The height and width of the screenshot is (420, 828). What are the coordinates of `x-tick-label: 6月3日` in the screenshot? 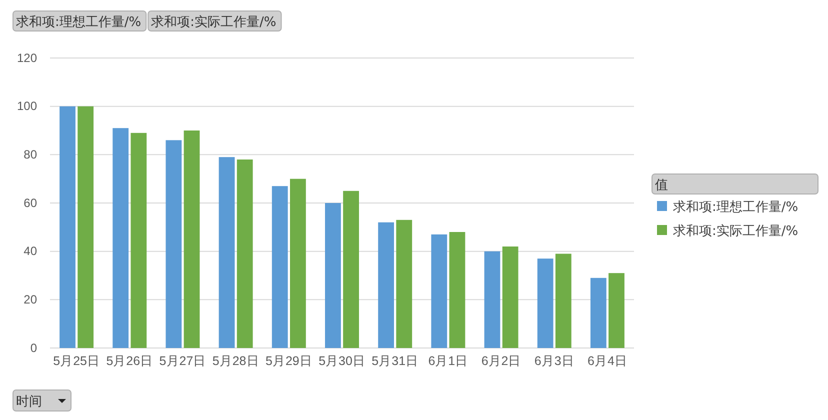 It's located at (554, 361).